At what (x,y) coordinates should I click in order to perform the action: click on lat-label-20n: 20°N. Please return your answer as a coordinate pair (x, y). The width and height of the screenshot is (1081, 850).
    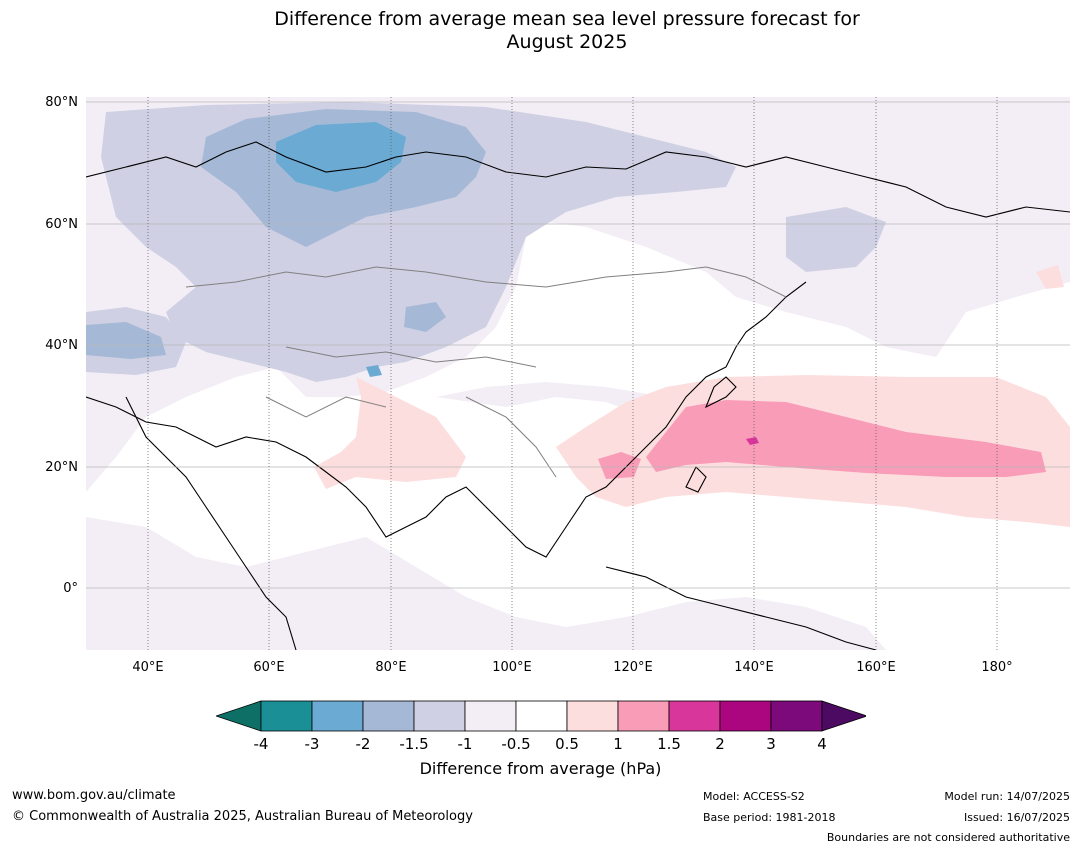
    Looking at the image, I should click on (61, 467).